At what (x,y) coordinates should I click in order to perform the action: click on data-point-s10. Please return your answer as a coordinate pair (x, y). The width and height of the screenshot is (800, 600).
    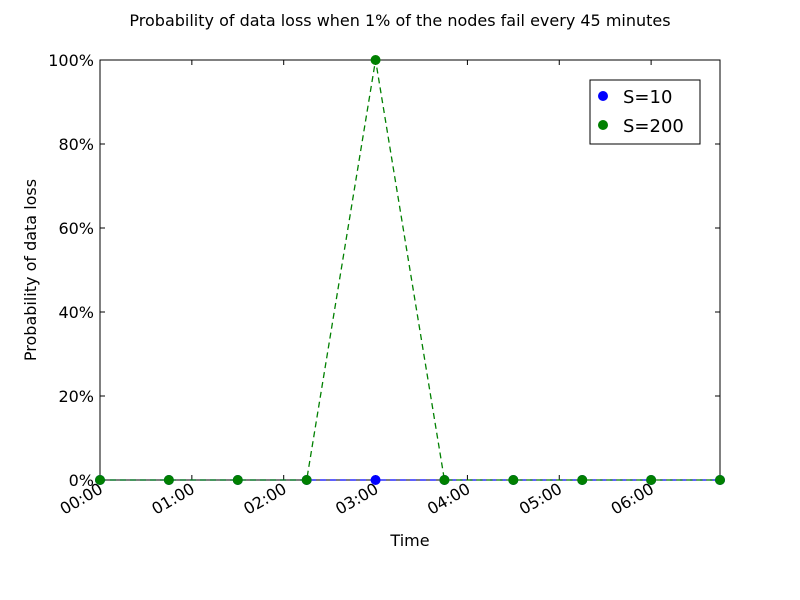
    Looking at the image, I should click on (375, 480).